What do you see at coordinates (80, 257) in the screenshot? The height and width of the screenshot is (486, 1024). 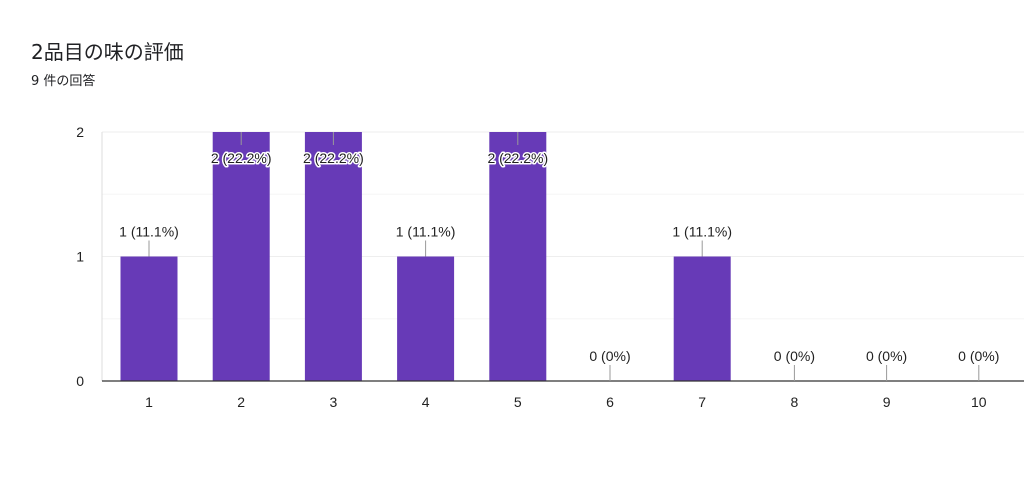 I see `y-tick-label: 1` at bounding box center [80, 257].